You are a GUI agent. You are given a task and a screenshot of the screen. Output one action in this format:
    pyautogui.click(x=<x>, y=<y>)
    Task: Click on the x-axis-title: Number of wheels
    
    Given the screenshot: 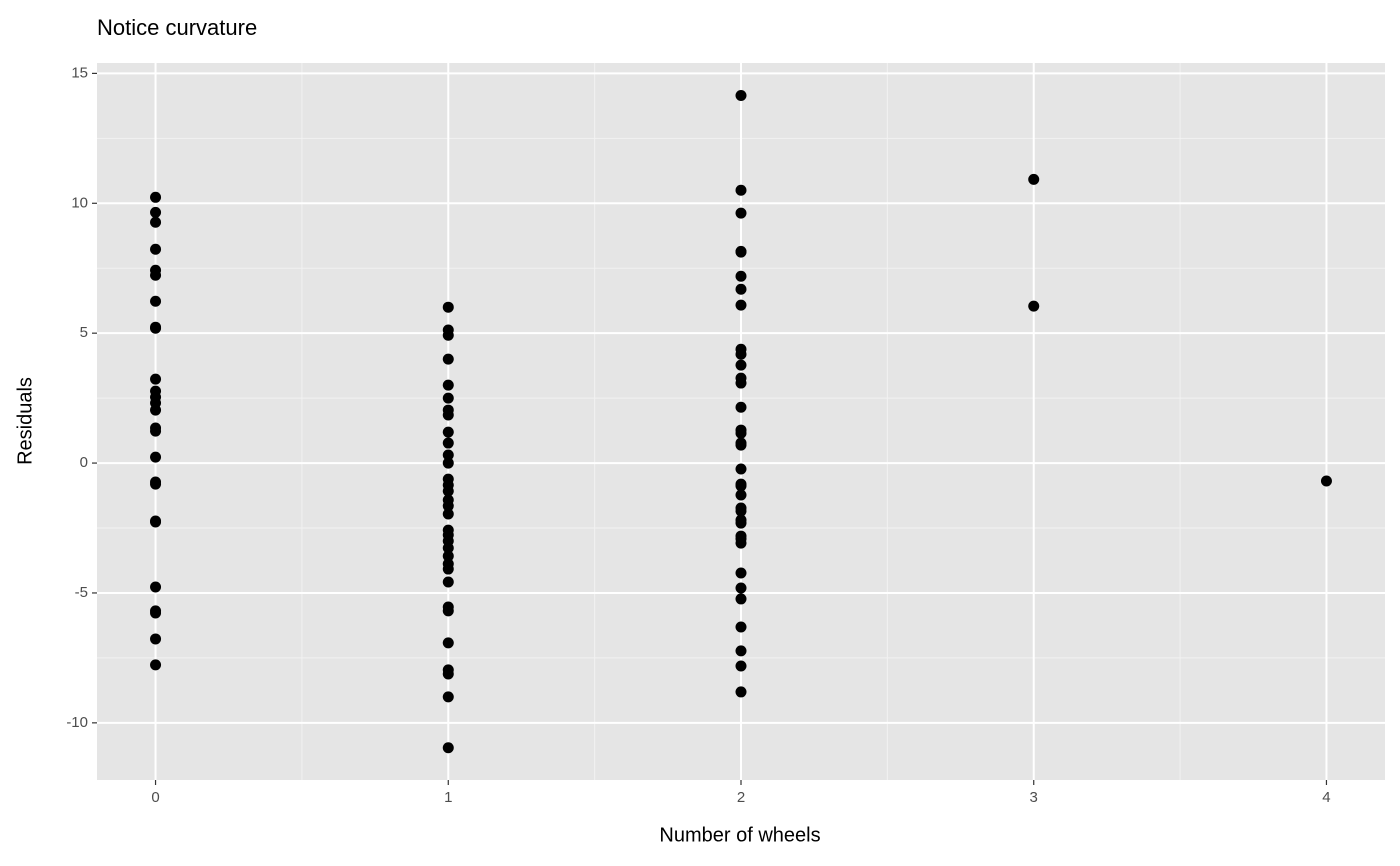 What is the action you would take?
    pyautogui.click(x=739, y=835)
    